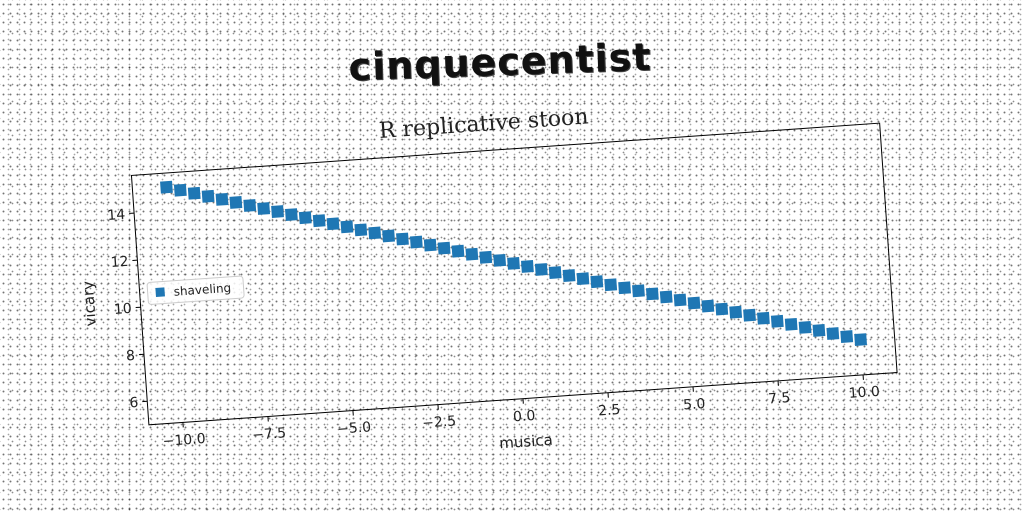  I want to click on y-axis: 6 8 10 12 14, so click(127, 309).